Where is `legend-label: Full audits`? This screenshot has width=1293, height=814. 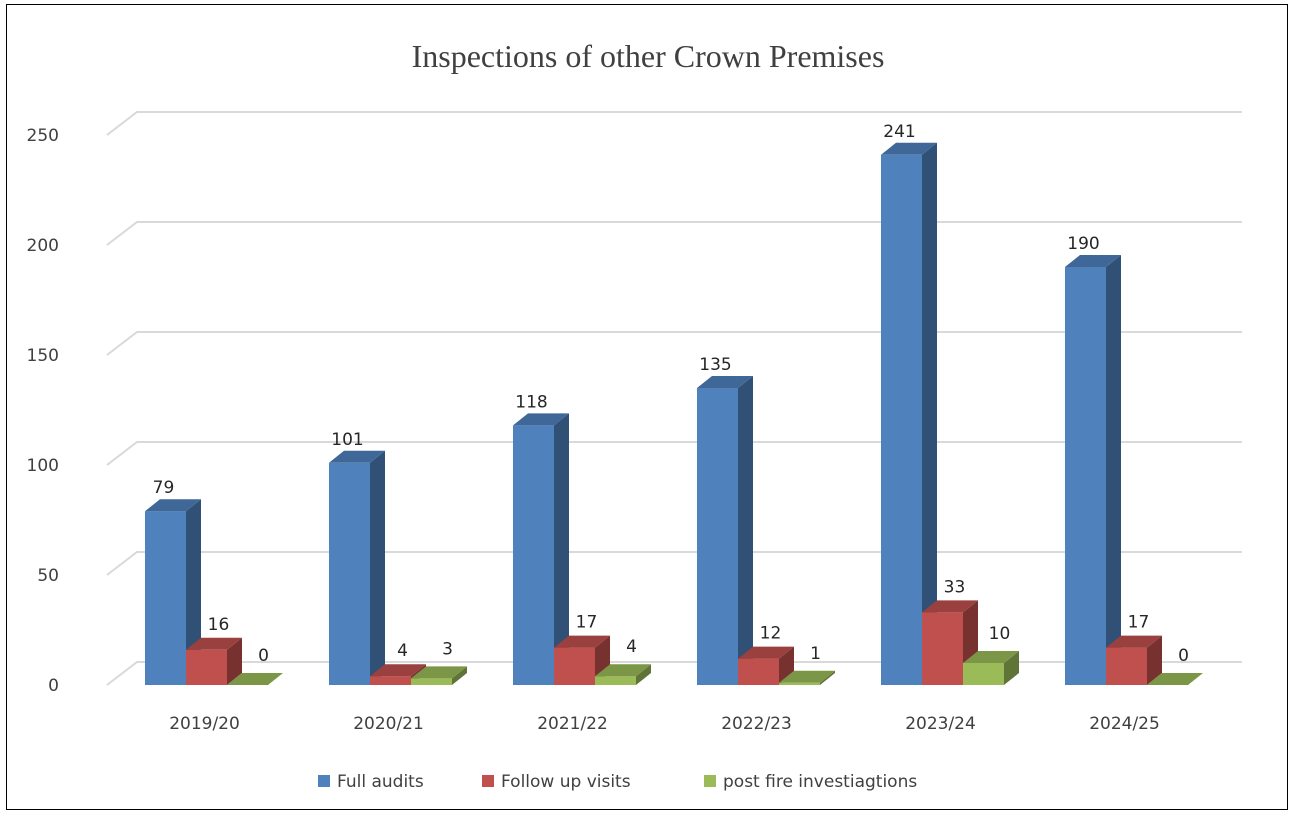
legend-label: Full audits is located at coordinates (380, 782).